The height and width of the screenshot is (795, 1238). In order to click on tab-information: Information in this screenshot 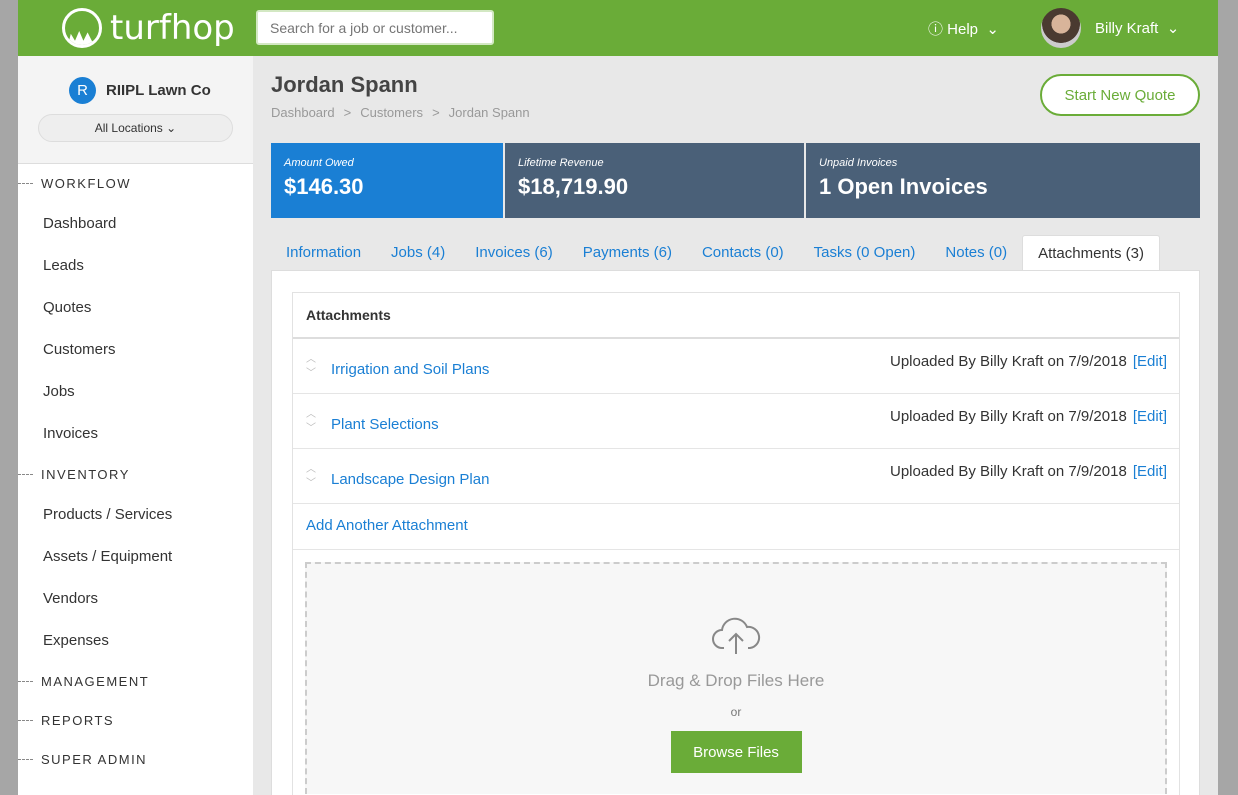, I will do `click(324, 252)`.